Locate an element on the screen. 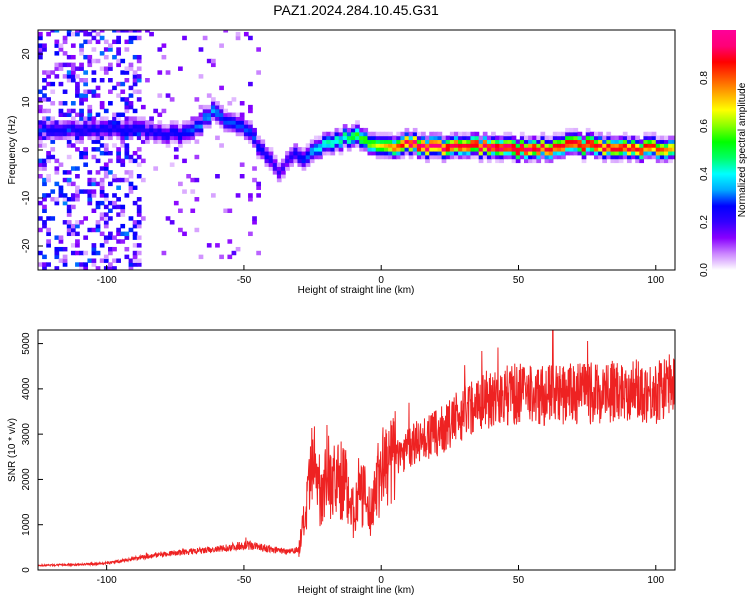  x-tick-label: 50 is located at coordinates (519, 580).